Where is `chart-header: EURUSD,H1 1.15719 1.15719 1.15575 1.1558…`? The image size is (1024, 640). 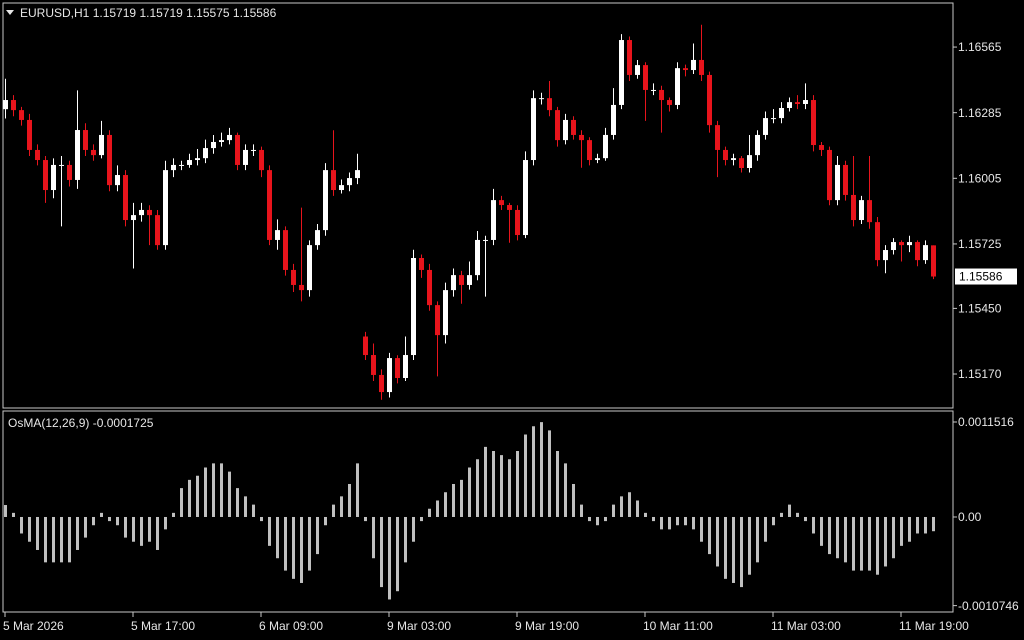 chart-header: EURUSD,H1 1.15719 1.15719 1.15575 1.1558… is located at coordinates (148, 13).